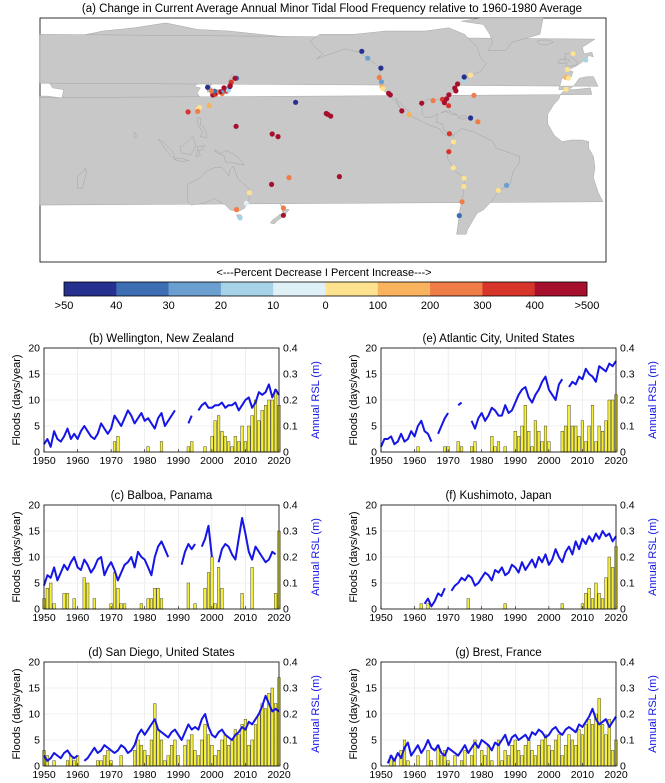 This screenshot has width=665, height=783. Describe the element at coordinates (34, 558) in the screenshot. I see `y-left-tick-label: 10` at that location.